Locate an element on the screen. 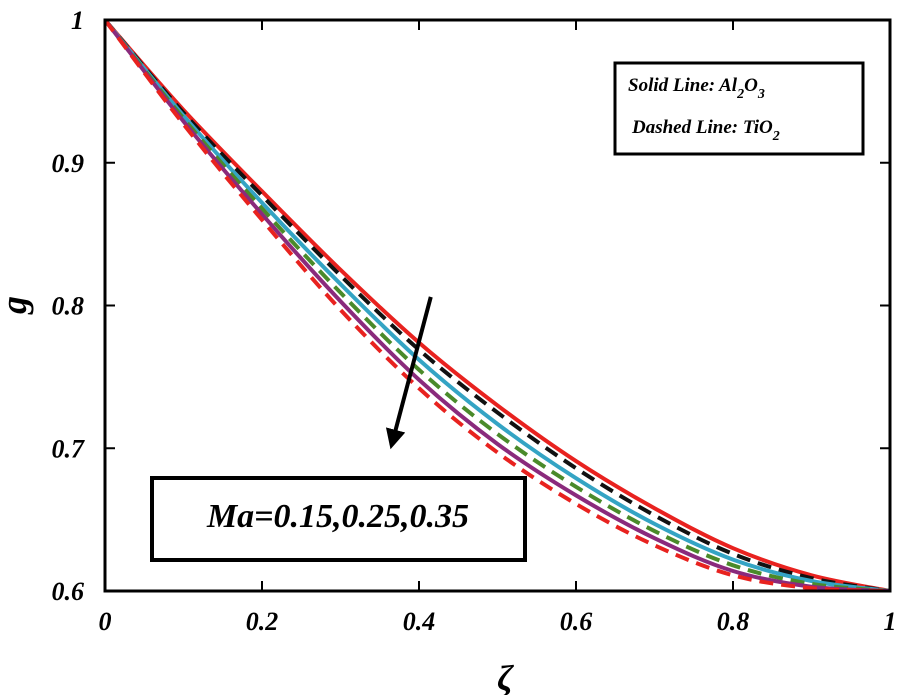 This screenshot has height=695, width=900. y-tick-label: 0.9 is located at coordinates (68, 163).